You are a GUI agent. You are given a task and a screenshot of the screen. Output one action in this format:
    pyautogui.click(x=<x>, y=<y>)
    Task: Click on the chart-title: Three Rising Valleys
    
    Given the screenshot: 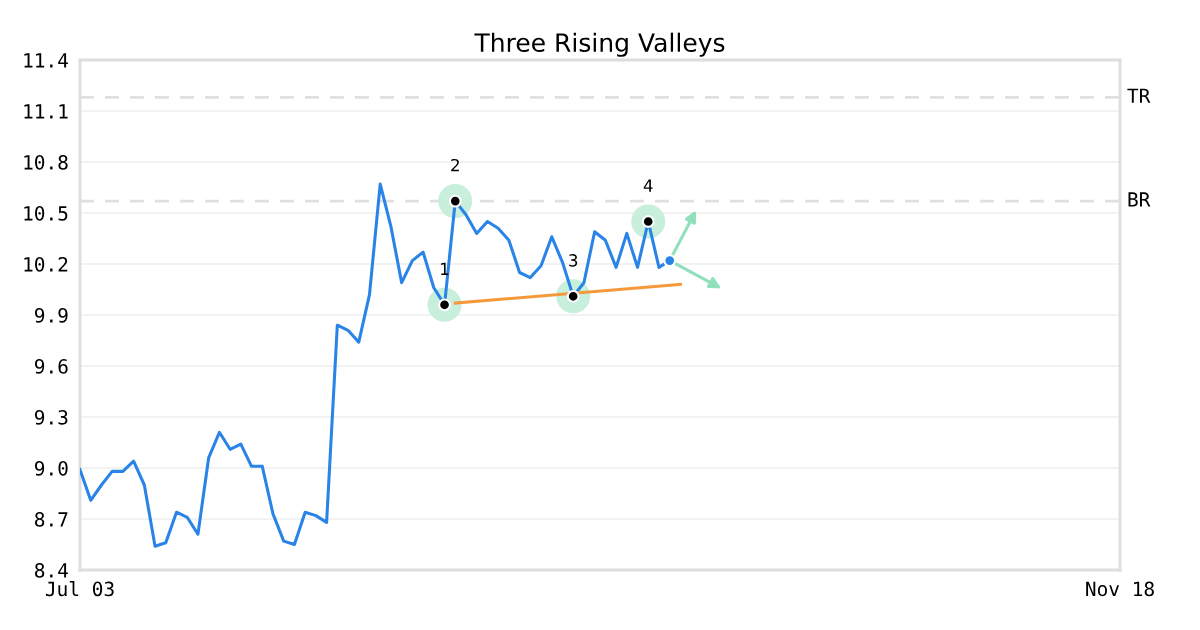 What is the action you would take?
    pyautogui.click(x=599, y=44)
    